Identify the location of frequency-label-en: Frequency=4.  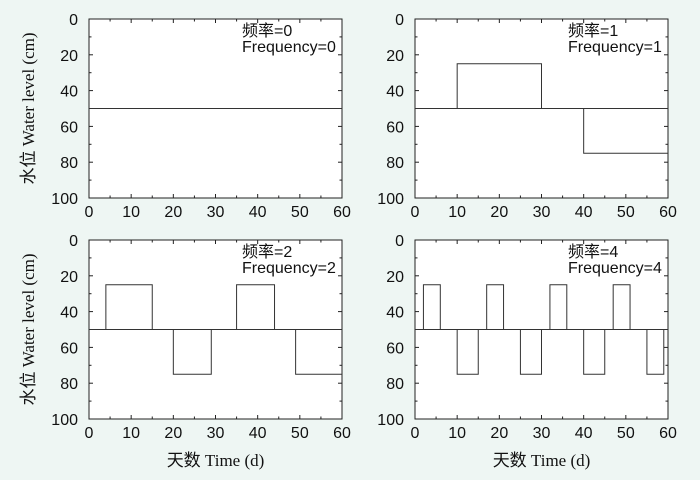
(615, 268).